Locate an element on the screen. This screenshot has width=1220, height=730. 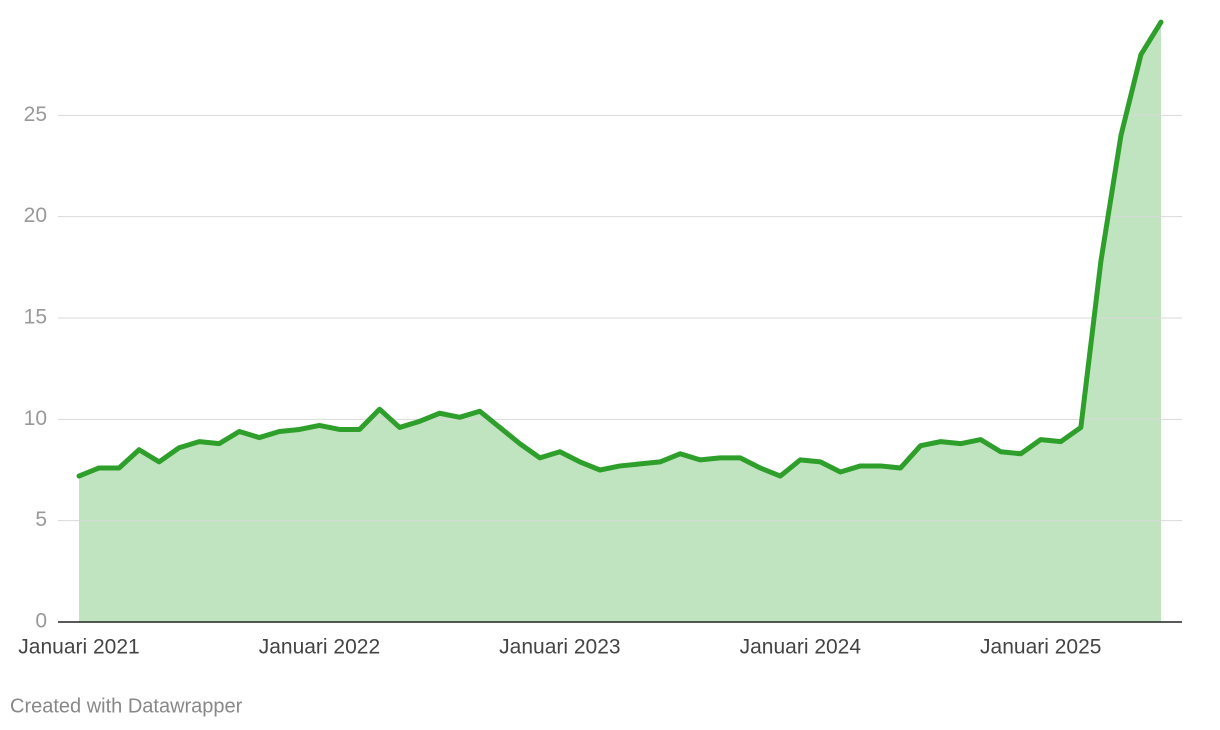
x-tick-label: Januari 2023 is located at coordinates (559, 647).